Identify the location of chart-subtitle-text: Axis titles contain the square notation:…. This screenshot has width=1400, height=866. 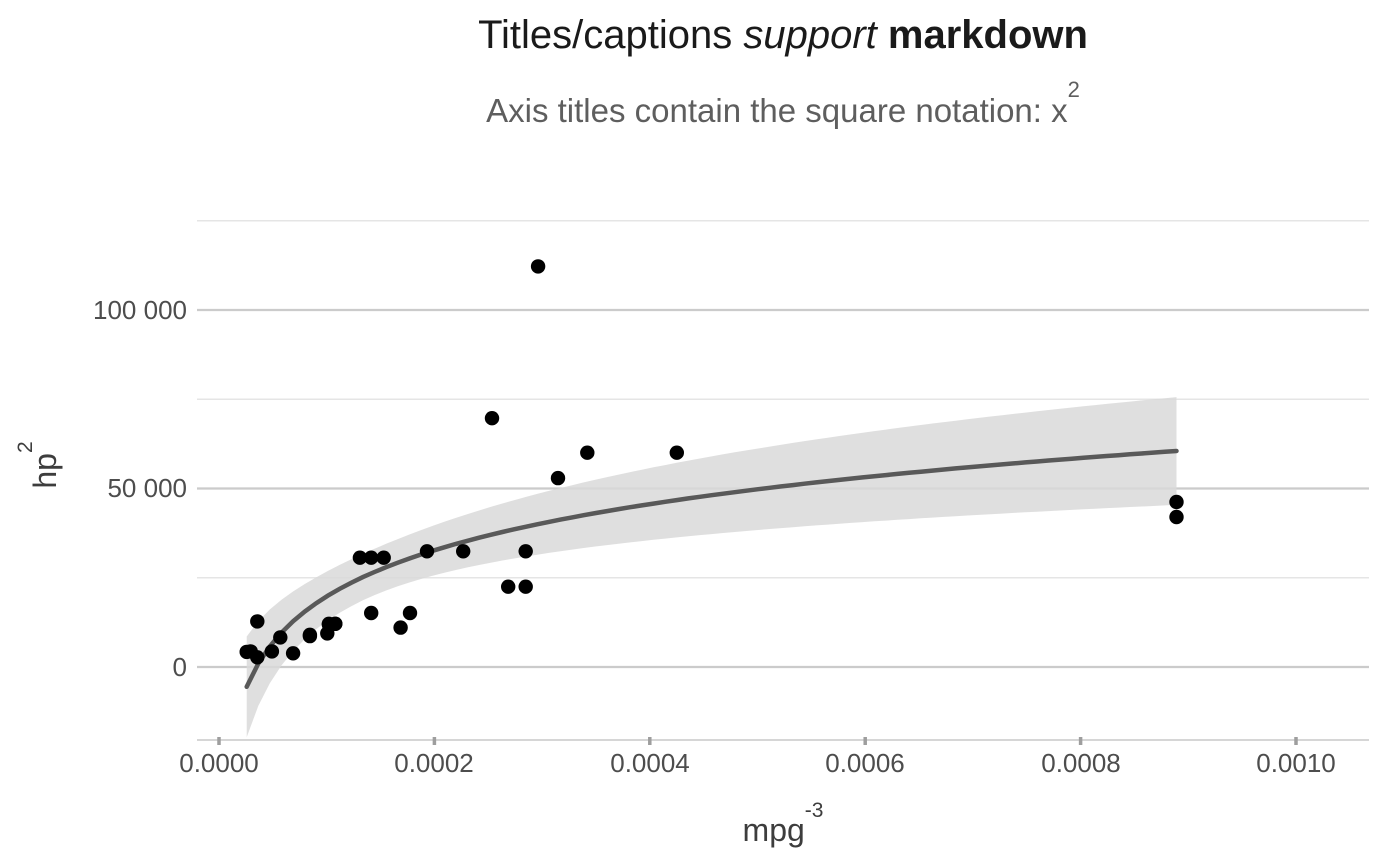
(777, 110).